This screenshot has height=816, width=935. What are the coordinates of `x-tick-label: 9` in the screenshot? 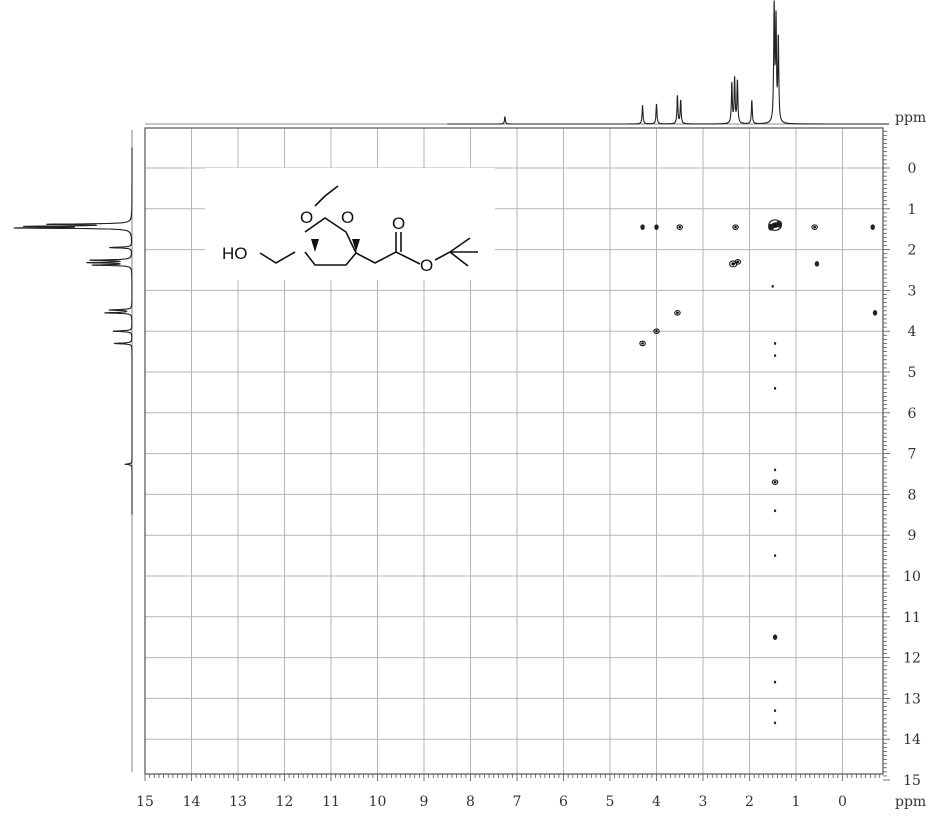 It's located at (424, 802).